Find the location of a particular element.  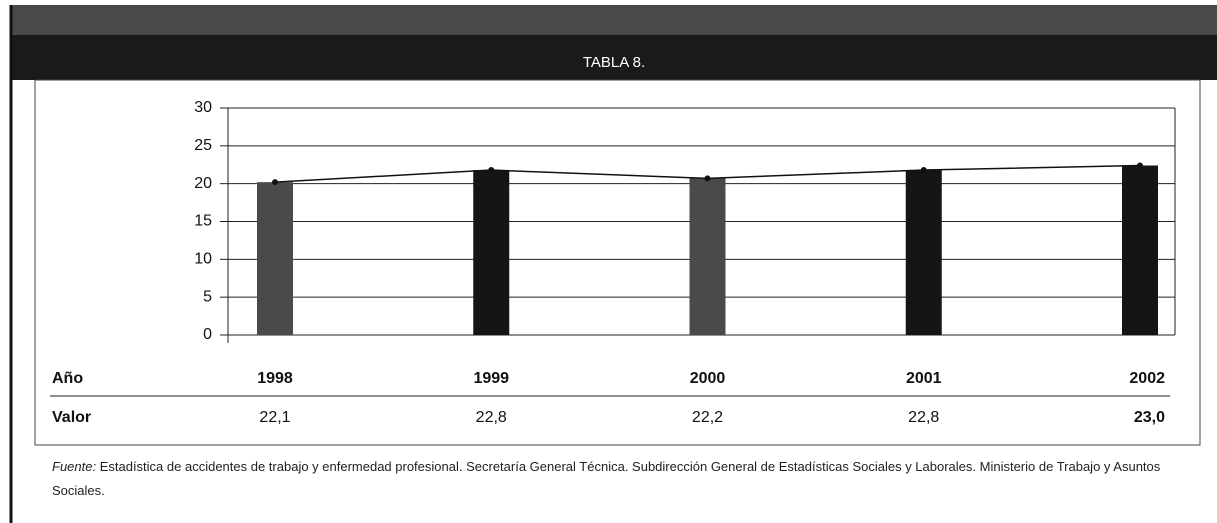

row-label: Año is located at coordinates (67, 378).